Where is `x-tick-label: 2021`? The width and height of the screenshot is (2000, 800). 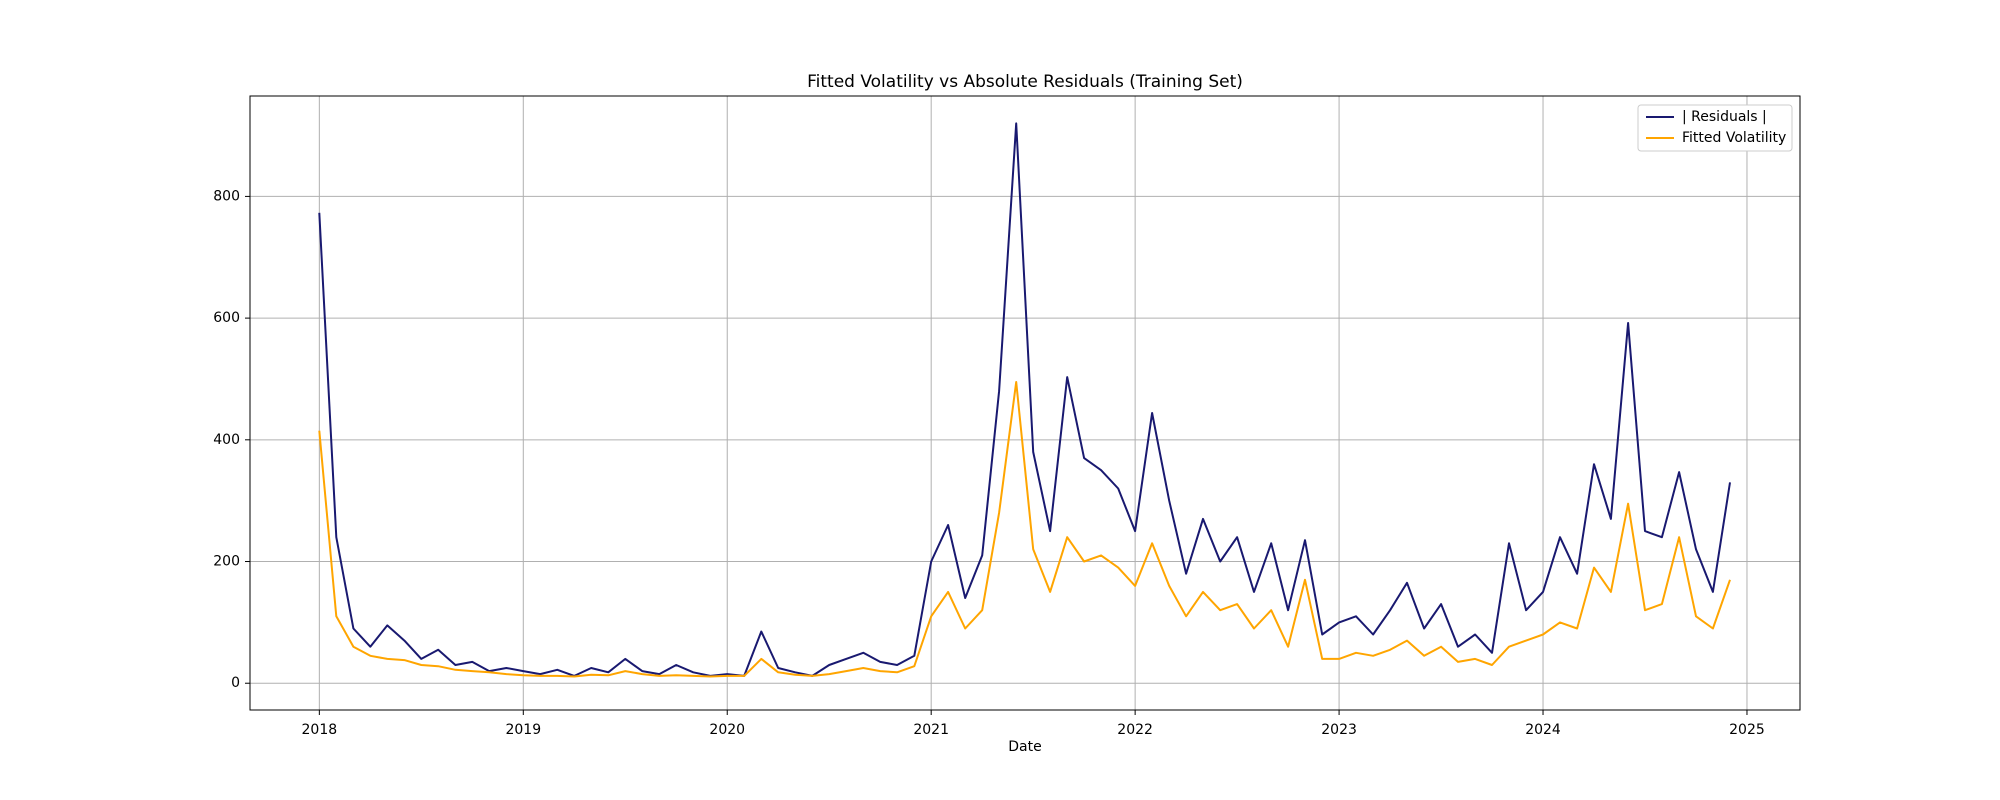 x-tick-label: 2021 is located at coordinates (931, 730).